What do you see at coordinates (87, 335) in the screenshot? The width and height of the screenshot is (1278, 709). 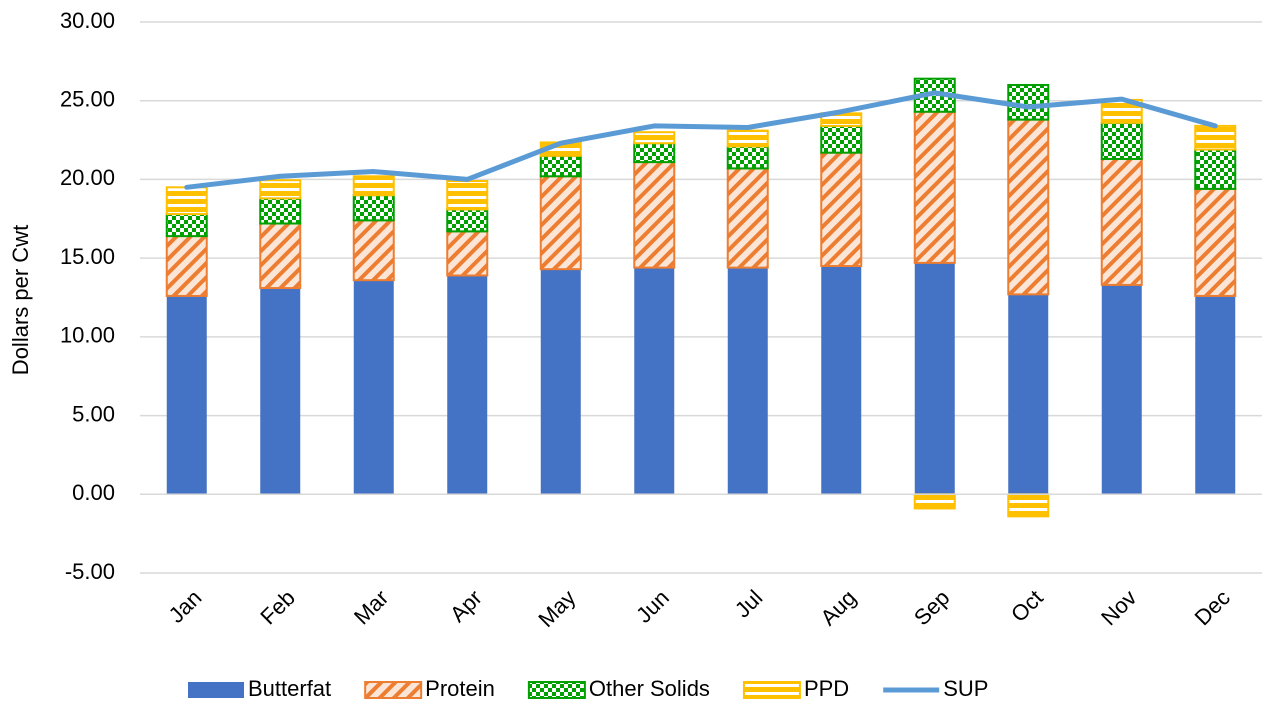 I see `y-tick-label: 10.00` at bounding box center [87, 335].